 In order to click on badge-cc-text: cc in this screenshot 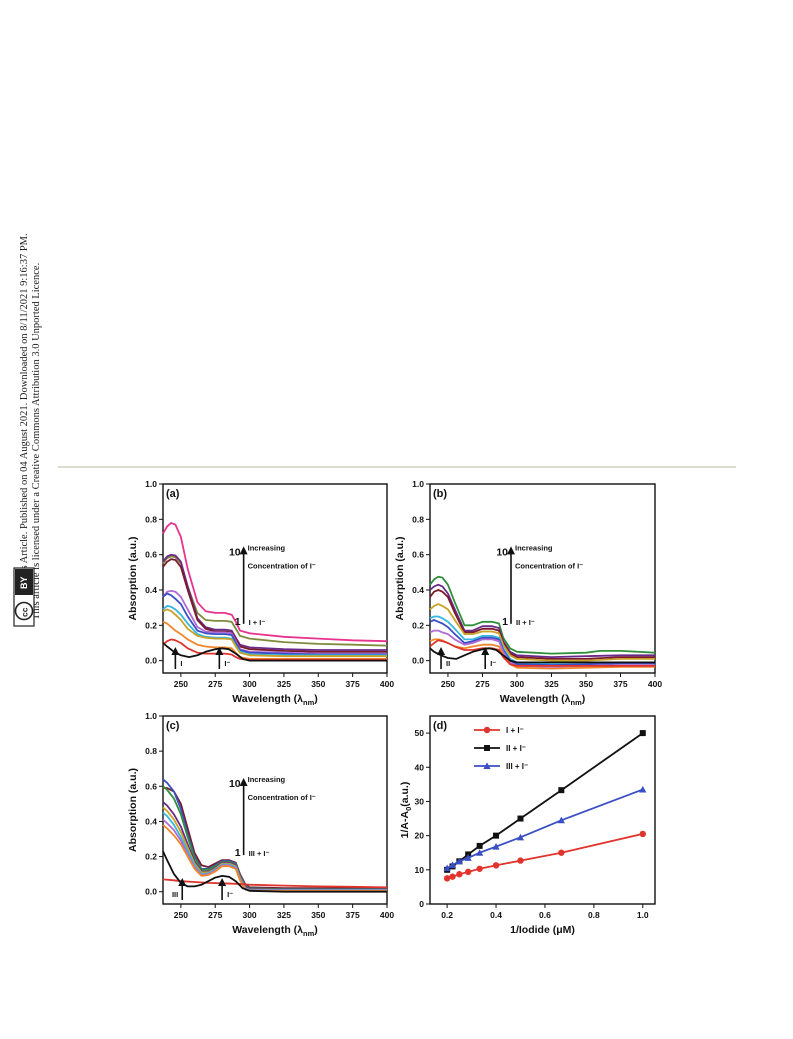, I will do `click(25, 612)`.